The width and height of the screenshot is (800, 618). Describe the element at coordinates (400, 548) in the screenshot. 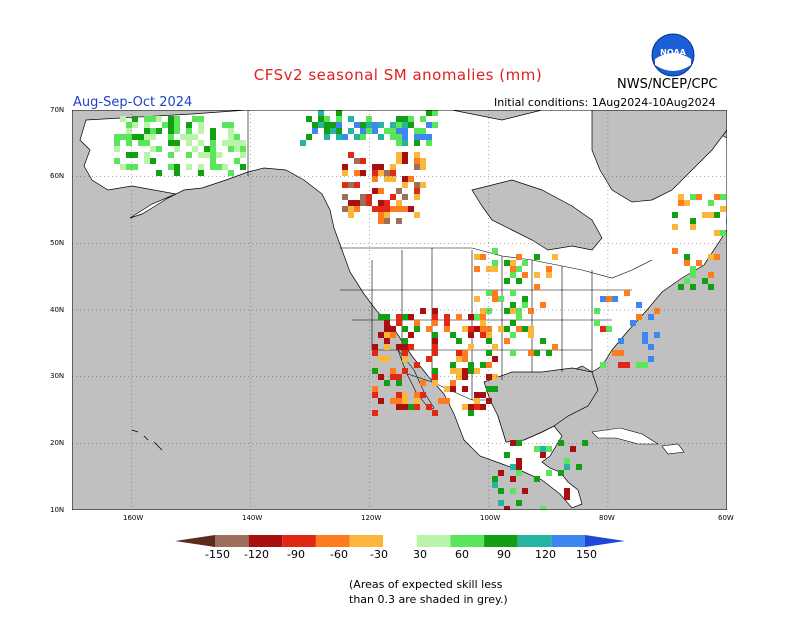

I see `colorbar` at that location.